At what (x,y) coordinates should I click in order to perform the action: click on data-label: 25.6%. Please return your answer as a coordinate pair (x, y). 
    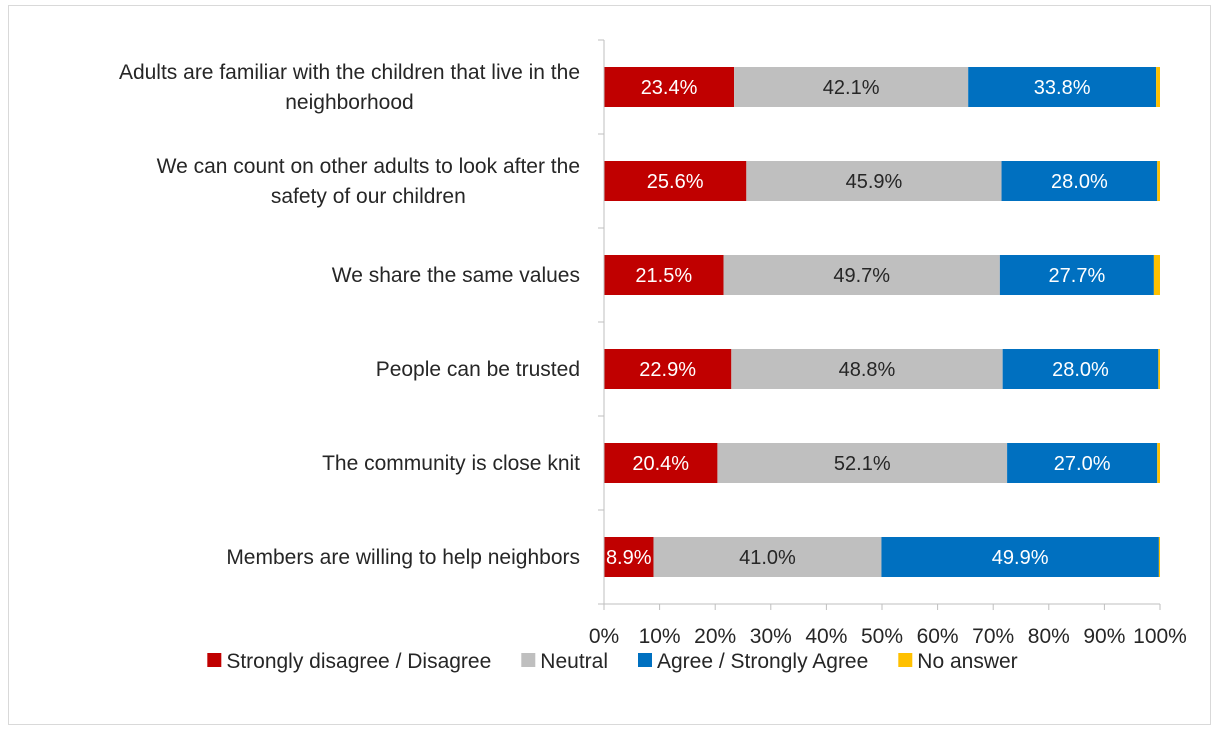
    Looking at the image, I should click on (675, 182).